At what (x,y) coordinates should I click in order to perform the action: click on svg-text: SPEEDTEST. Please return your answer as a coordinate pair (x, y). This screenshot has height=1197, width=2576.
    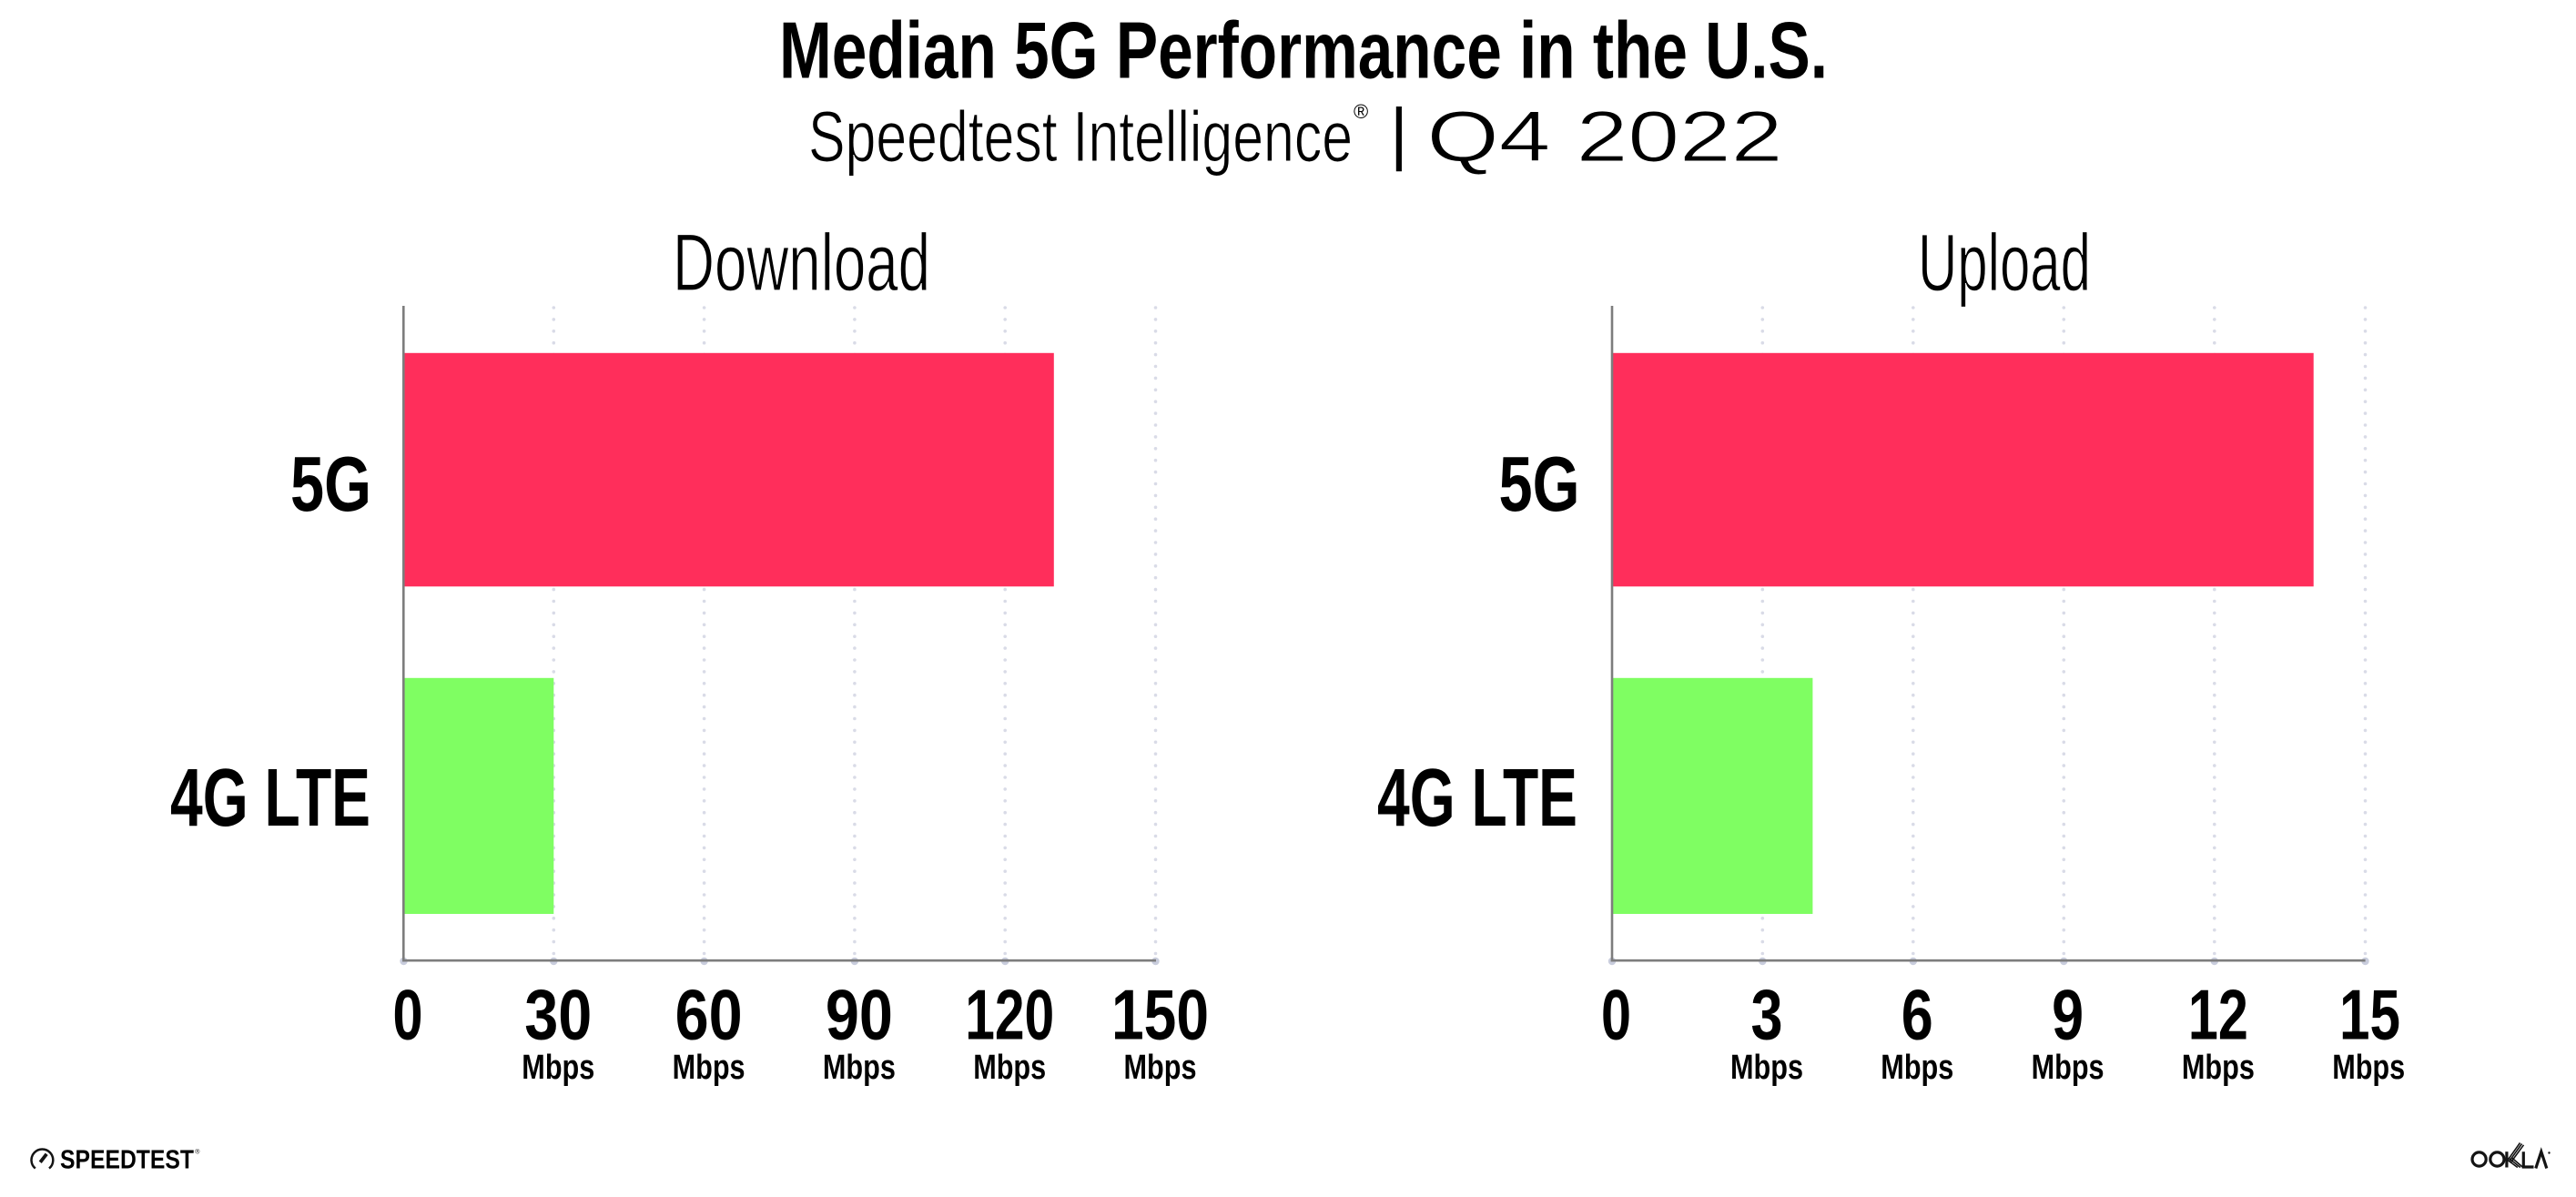
    Looking at the image, I should click on (127, 1160).